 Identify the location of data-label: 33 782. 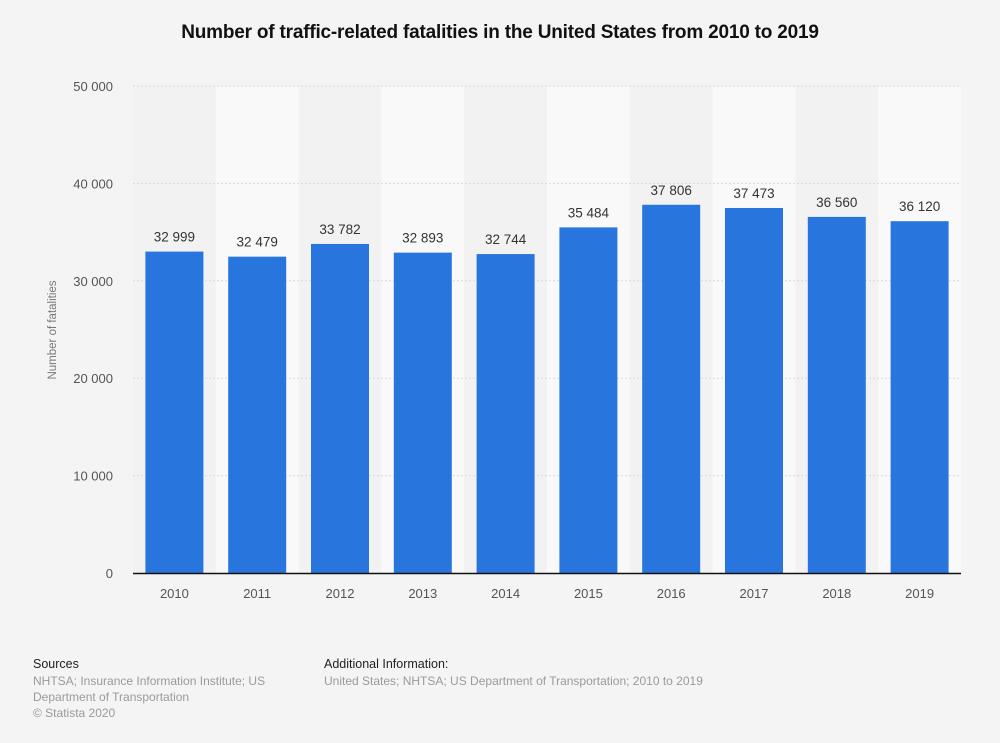
(339, 229).